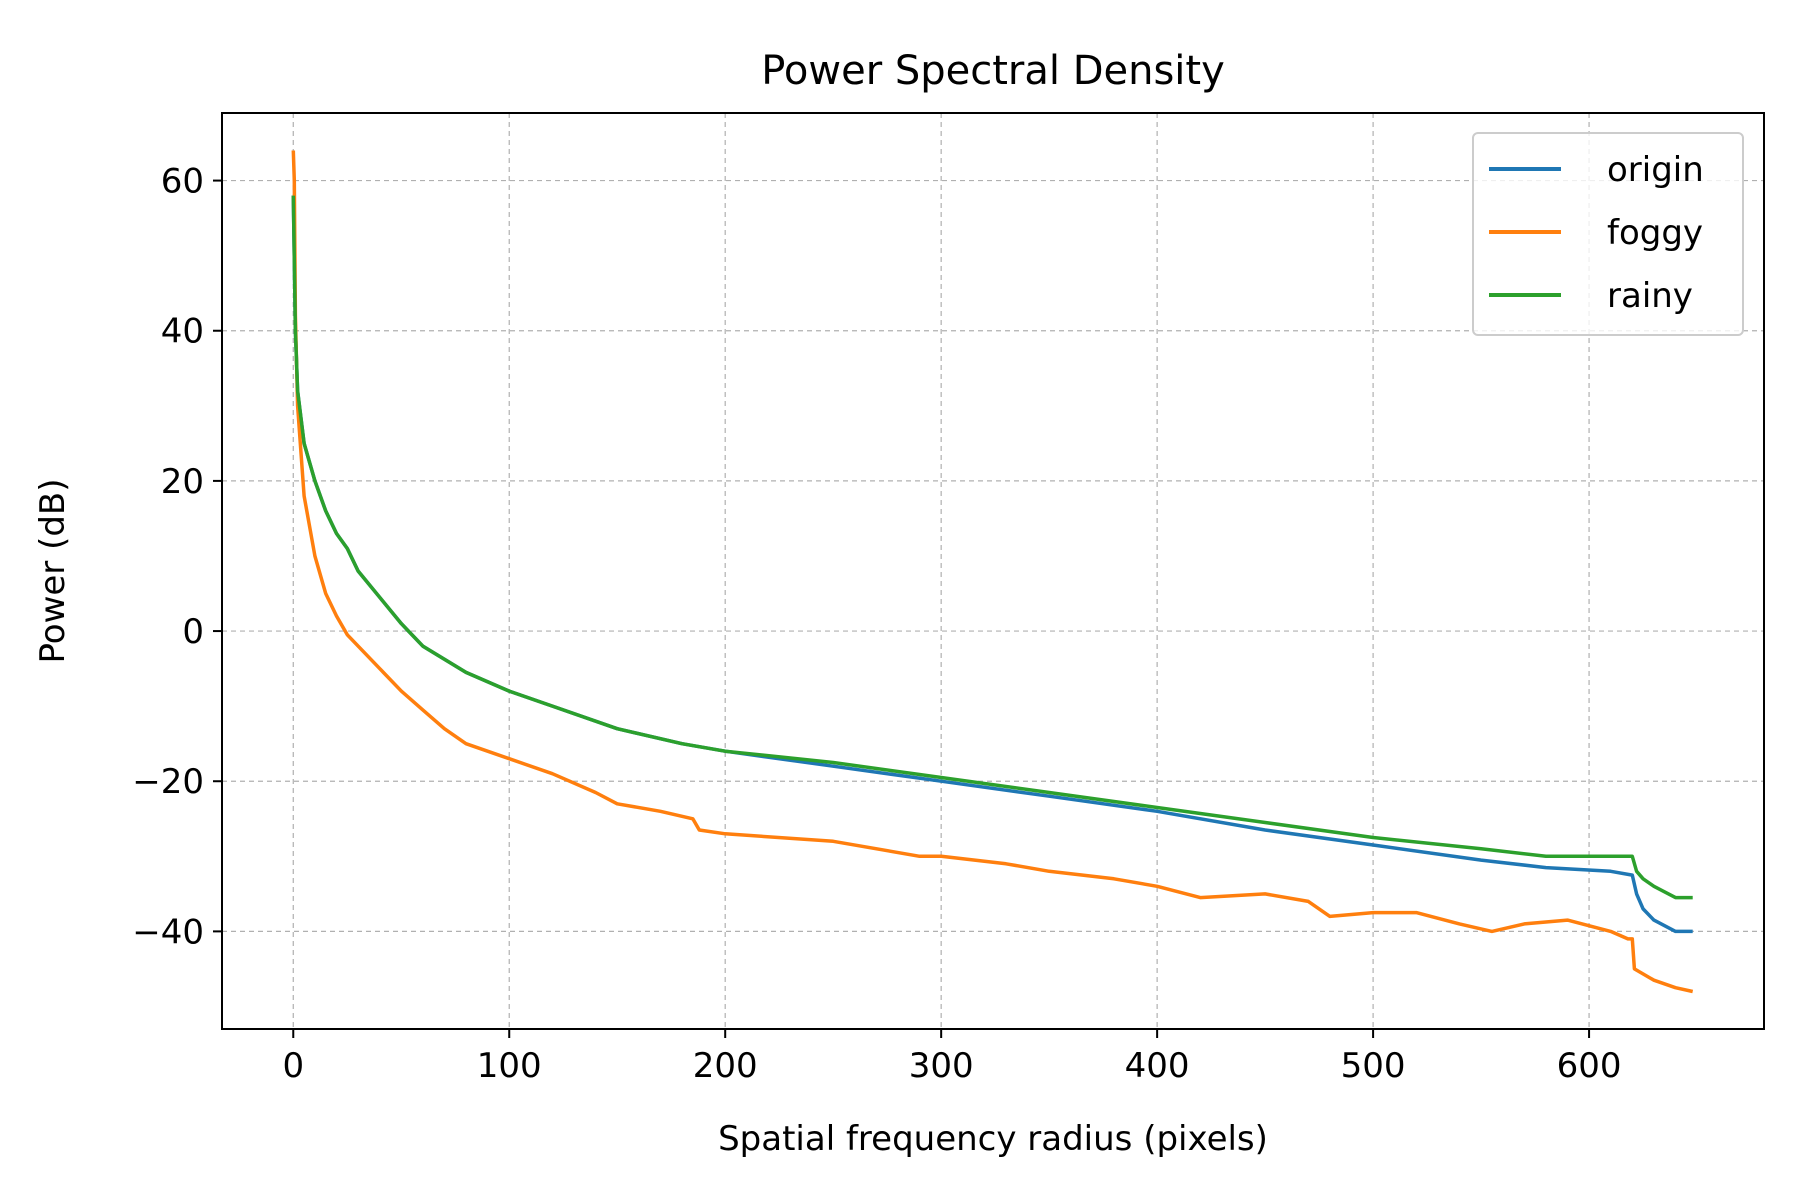 The height and width of the screenshot is (1200, 1800). Describe the element at coordinates (1655, 233) in the screenshot. I see `legend-label-foggy: foggy` at that location.